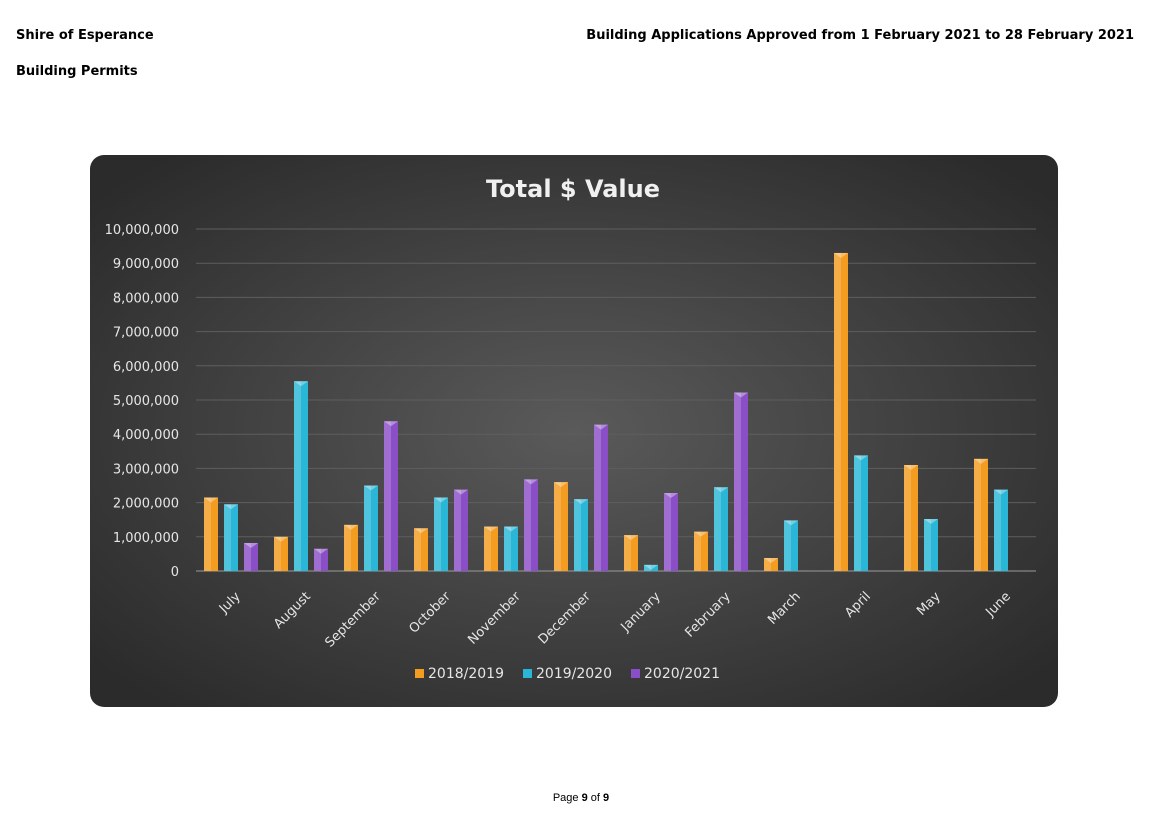  Describe the element at coordinates (85, 35) in the screenshot. I see `organization-name: Shire of Esperance` at that location.